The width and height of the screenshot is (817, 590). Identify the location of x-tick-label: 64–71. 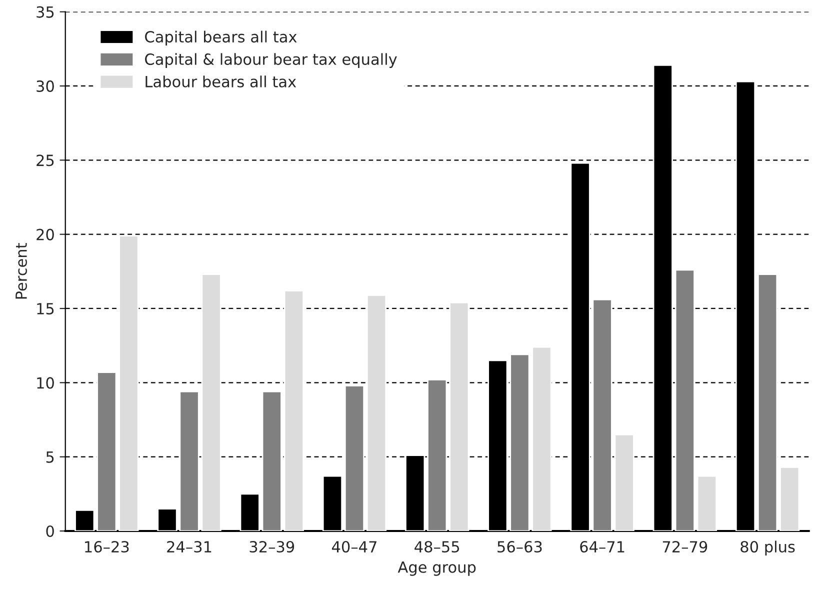
(602, 546).